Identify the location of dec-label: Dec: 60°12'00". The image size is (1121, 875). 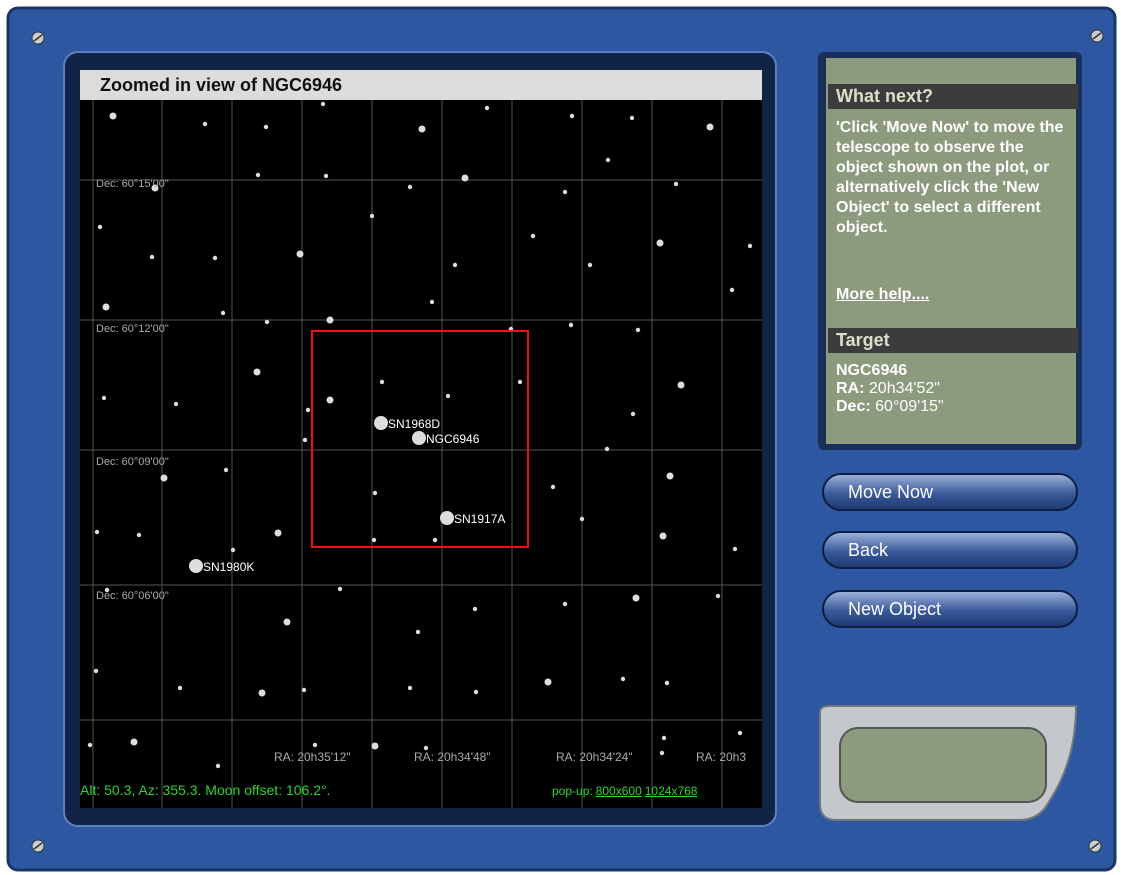
(132, 329).